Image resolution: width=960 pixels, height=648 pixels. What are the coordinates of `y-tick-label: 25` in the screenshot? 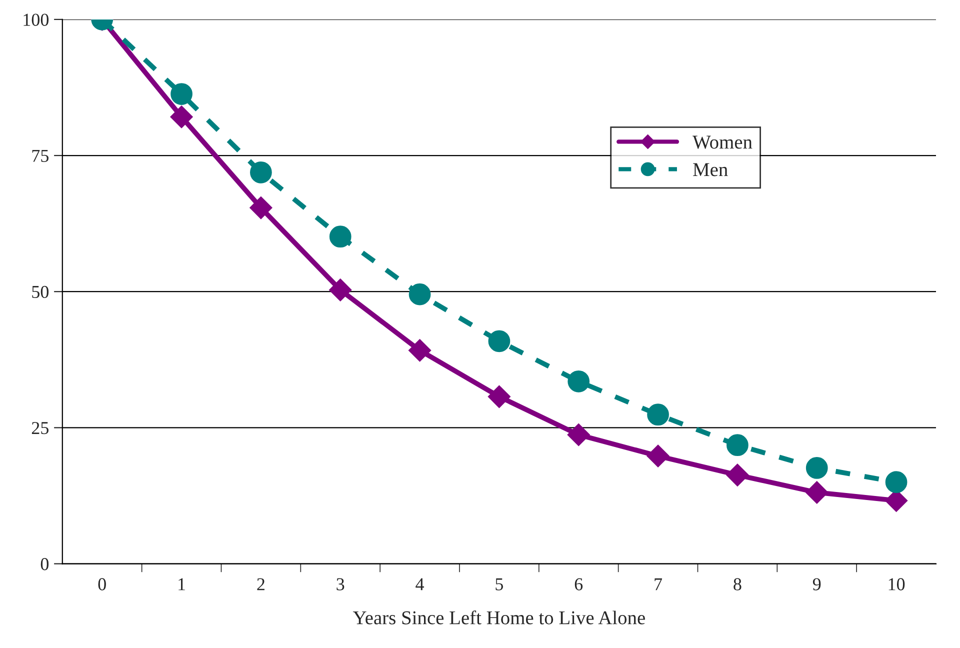 It's located at (40, 428).